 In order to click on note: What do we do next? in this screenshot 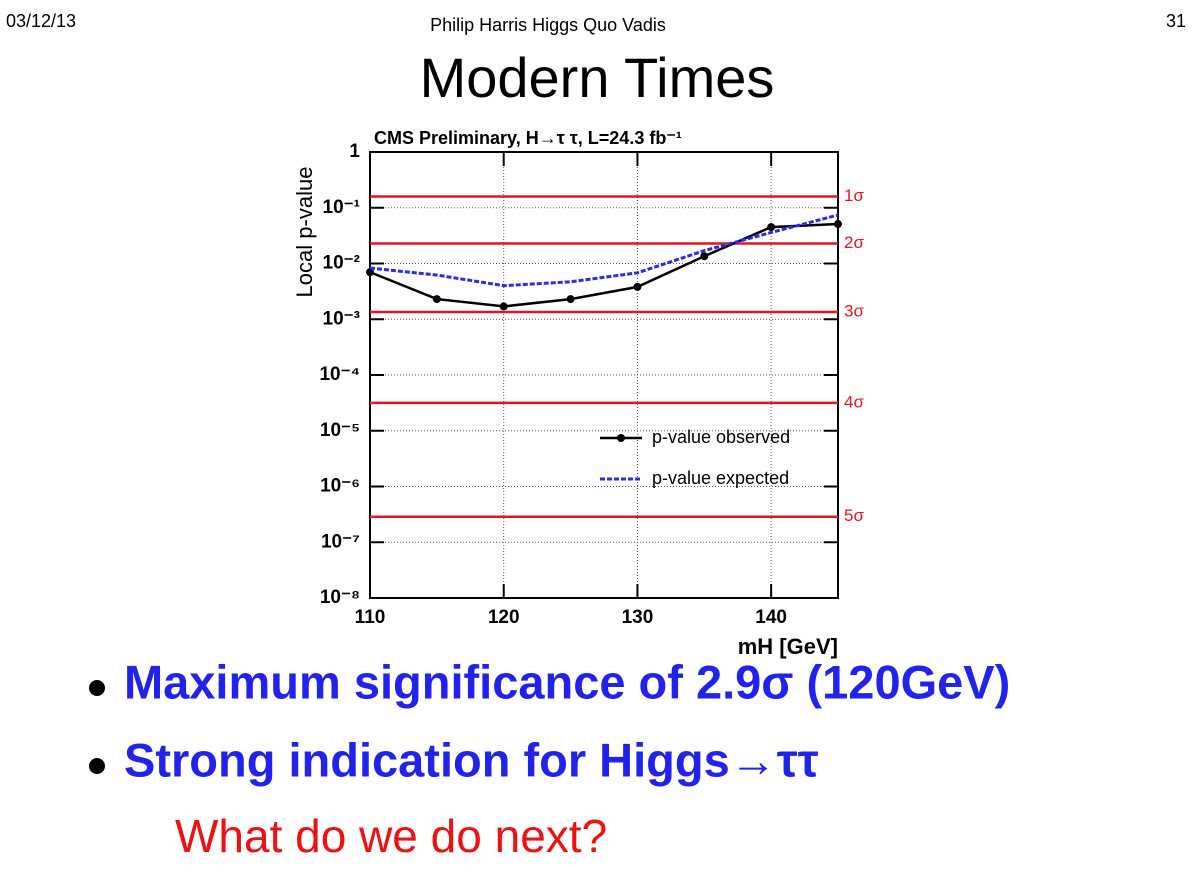, I will do `click(391, 836)`.